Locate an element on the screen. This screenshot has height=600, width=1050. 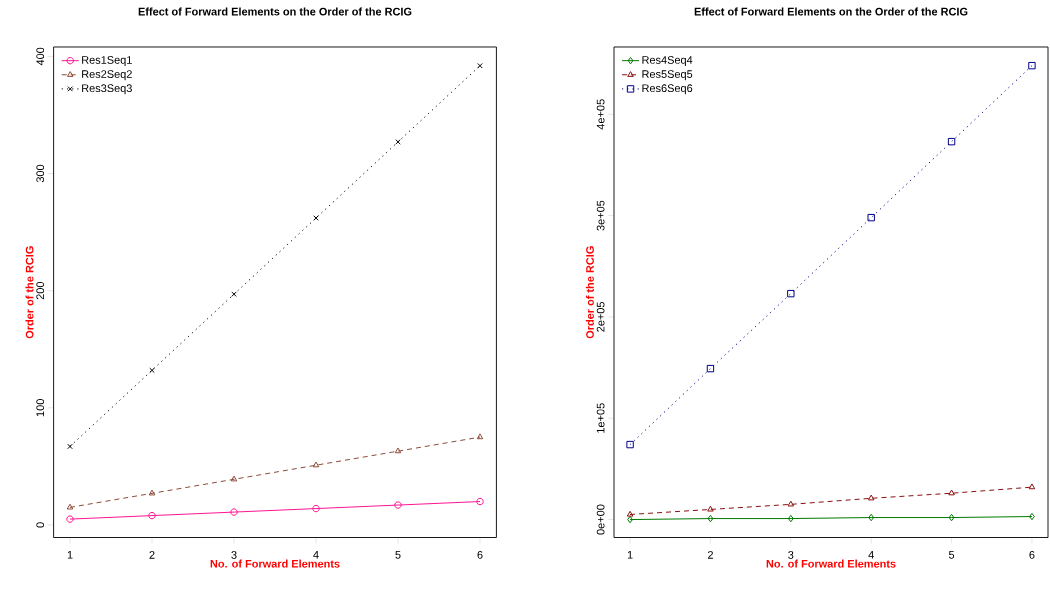
y-tick-label: 300 is located at coordinates (40, 173).